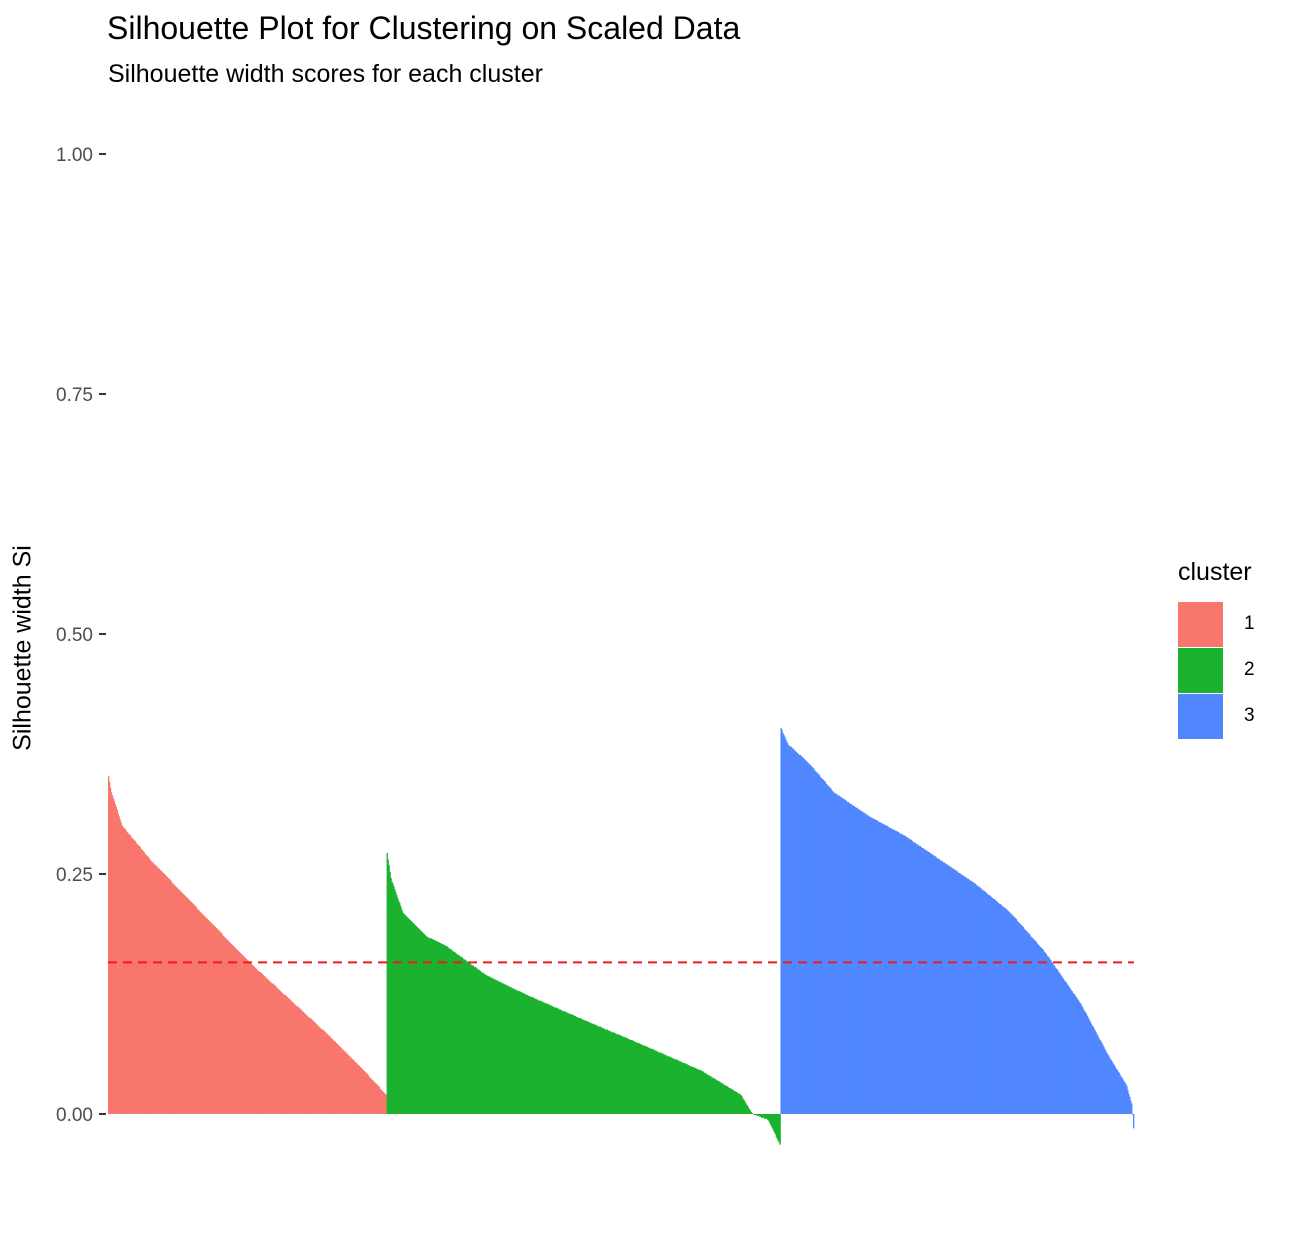 The width and height of the screenshot is (1294, 1250). What do you see at coordinates (1200, 670) in the screenshot?
I see `legend-swatch` at bounding box center [1200, 670].